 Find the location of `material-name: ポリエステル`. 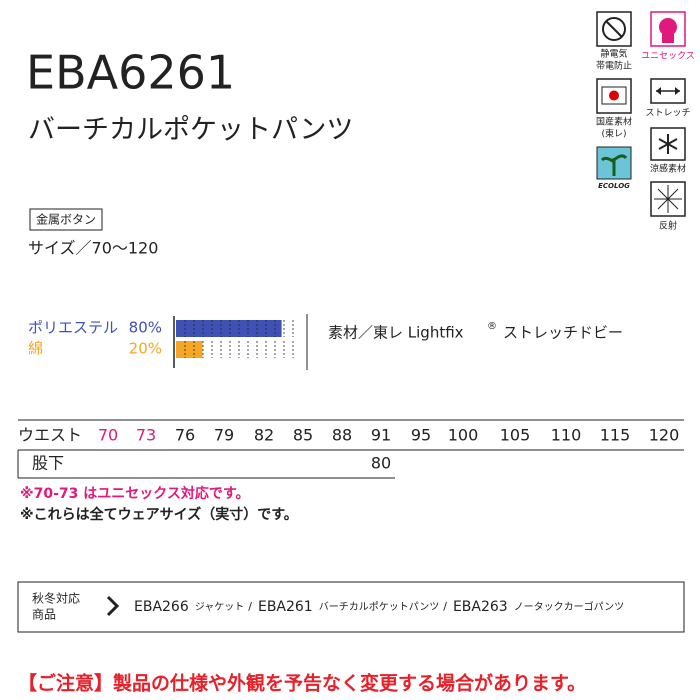

material-name: ポリエステル is located at coordinates (73, 328).